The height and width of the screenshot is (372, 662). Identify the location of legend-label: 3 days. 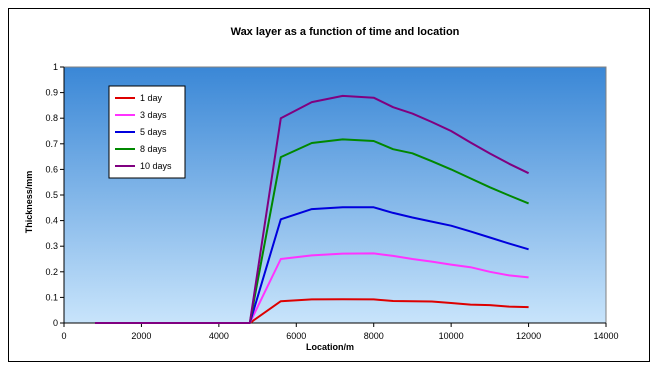
(153, 115).